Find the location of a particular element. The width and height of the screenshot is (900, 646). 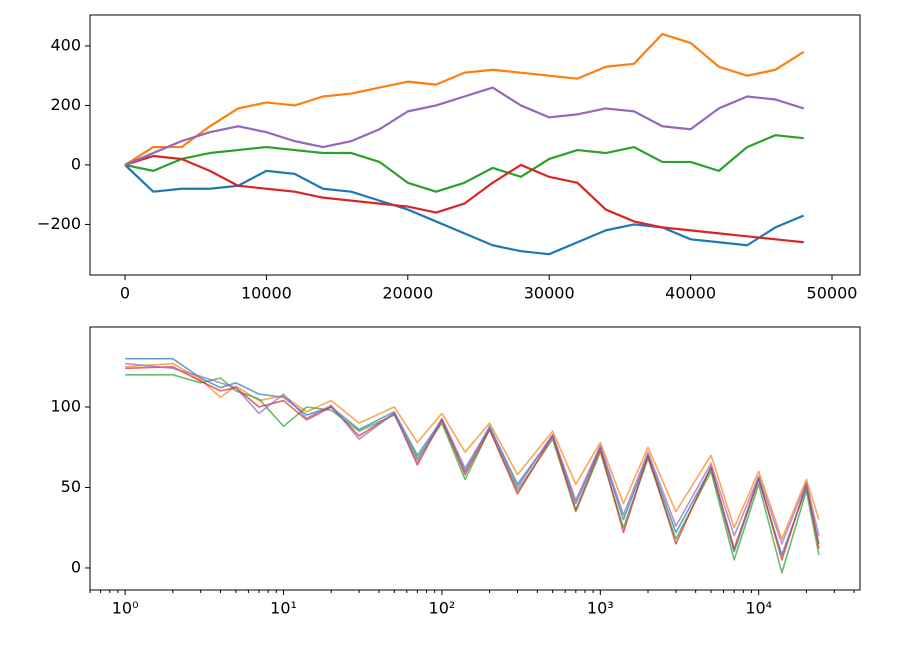

x-tick-label: 10⁴ is located at coordinates (758, 608).